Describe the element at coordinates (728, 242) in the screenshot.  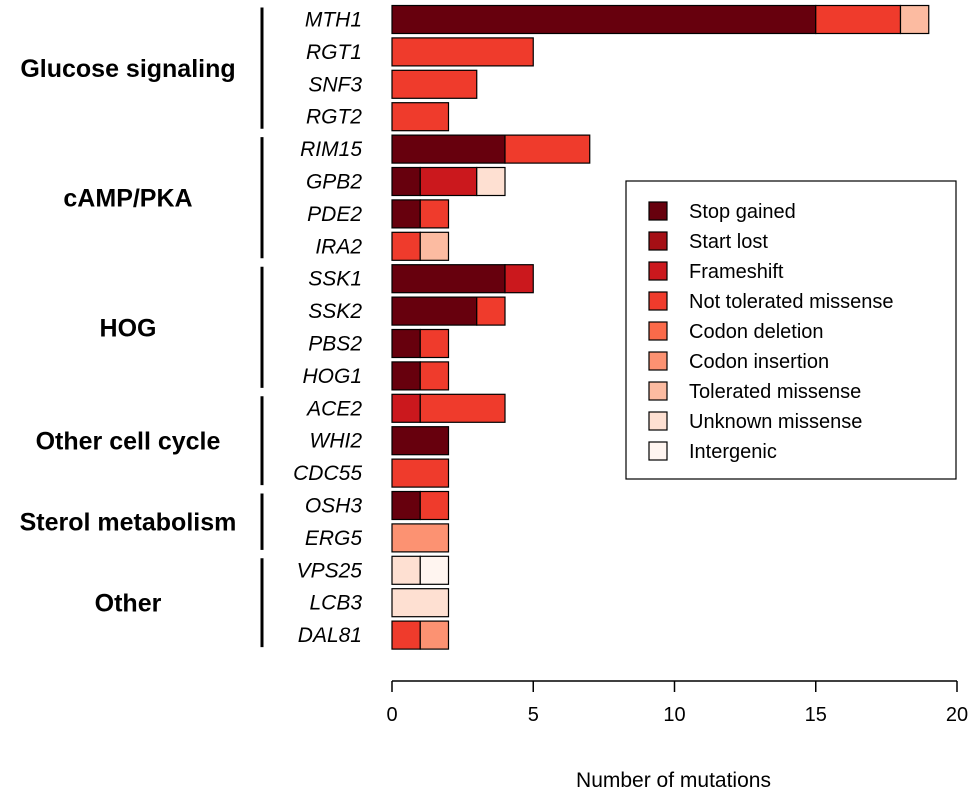
I see `legend-label-start-lost: Start lost` at that location.